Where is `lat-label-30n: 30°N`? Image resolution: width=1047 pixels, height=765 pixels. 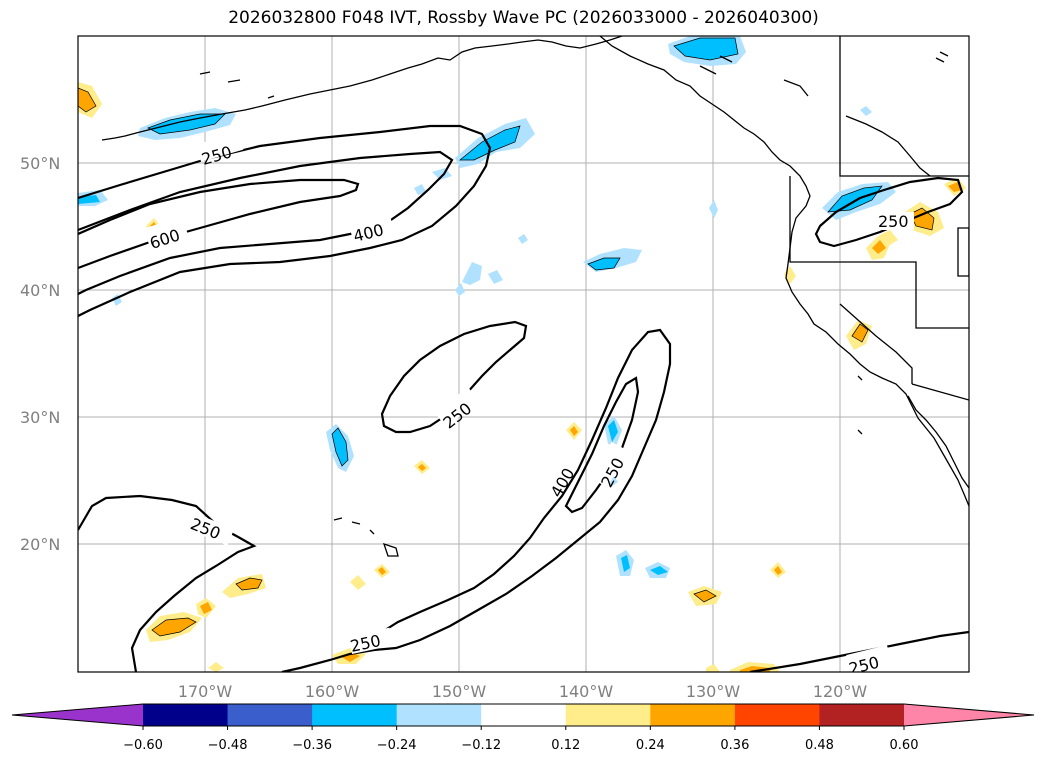
lat-label-30n: 30°N is located at coordinates (40, 417).